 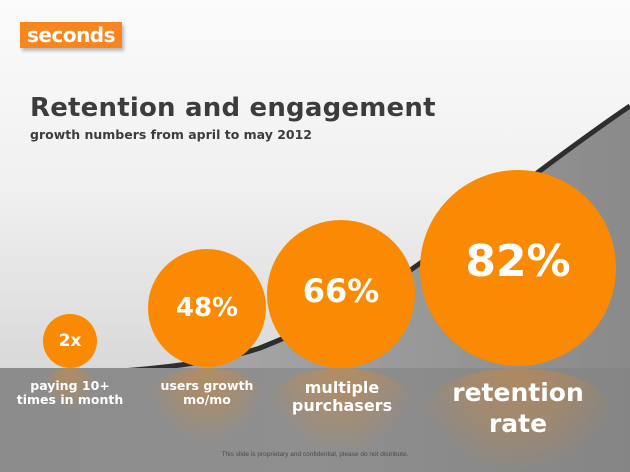 I want to click on metric-label-paying: paying 10+ times in month, so click(x=70, y=393).